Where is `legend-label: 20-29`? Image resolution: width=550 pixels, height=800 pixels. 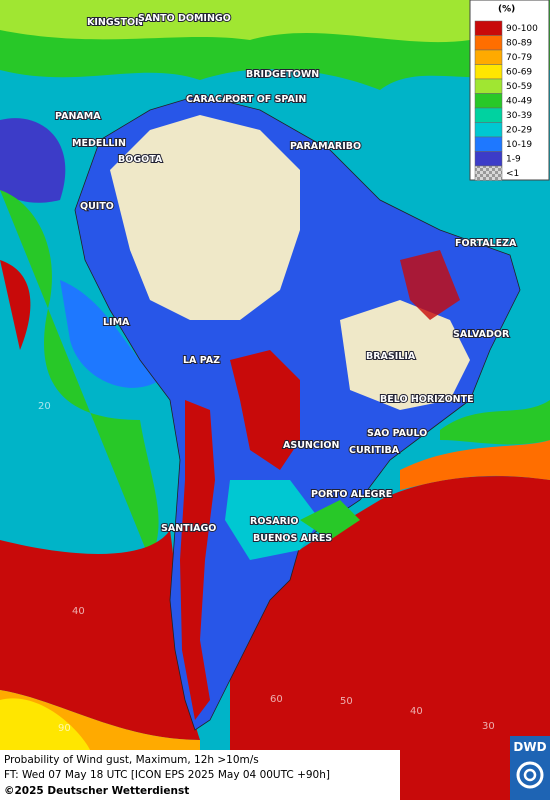 legend-label: 20-29 is located at coordinates (519, 130).